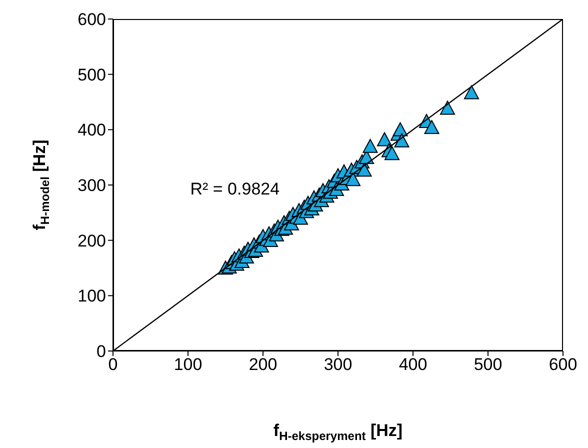 This screenshot has height=448, width=588. I want to click on y-tick-label: 200, so click(92, 240).